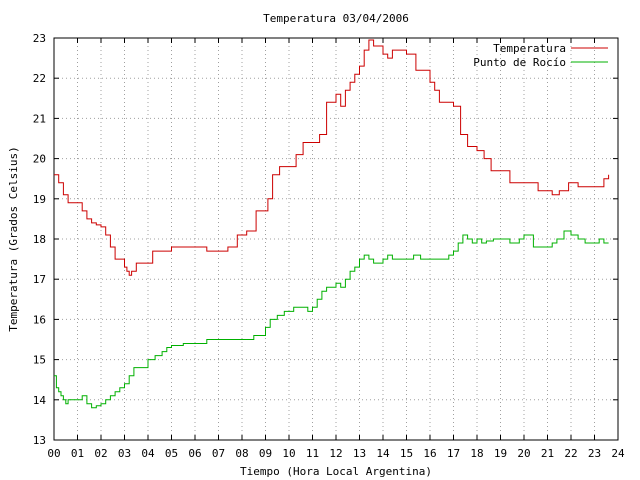 Image resolution: width=640 pixels, height=480 pixels. What do you see at coordinates (618, 453) in the screenshot?
I see `x-tick-label: 24` at bounding box center [618, 453].